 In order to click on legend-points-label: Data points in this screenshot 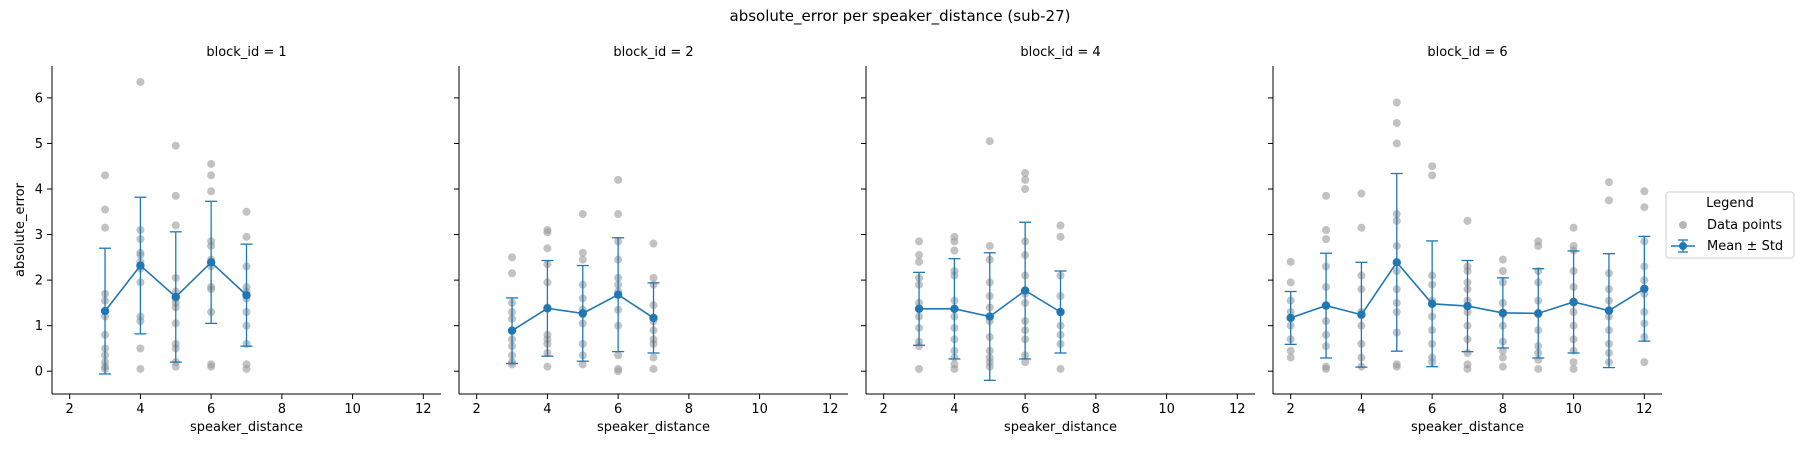, I will do `click(1744, 225)`.